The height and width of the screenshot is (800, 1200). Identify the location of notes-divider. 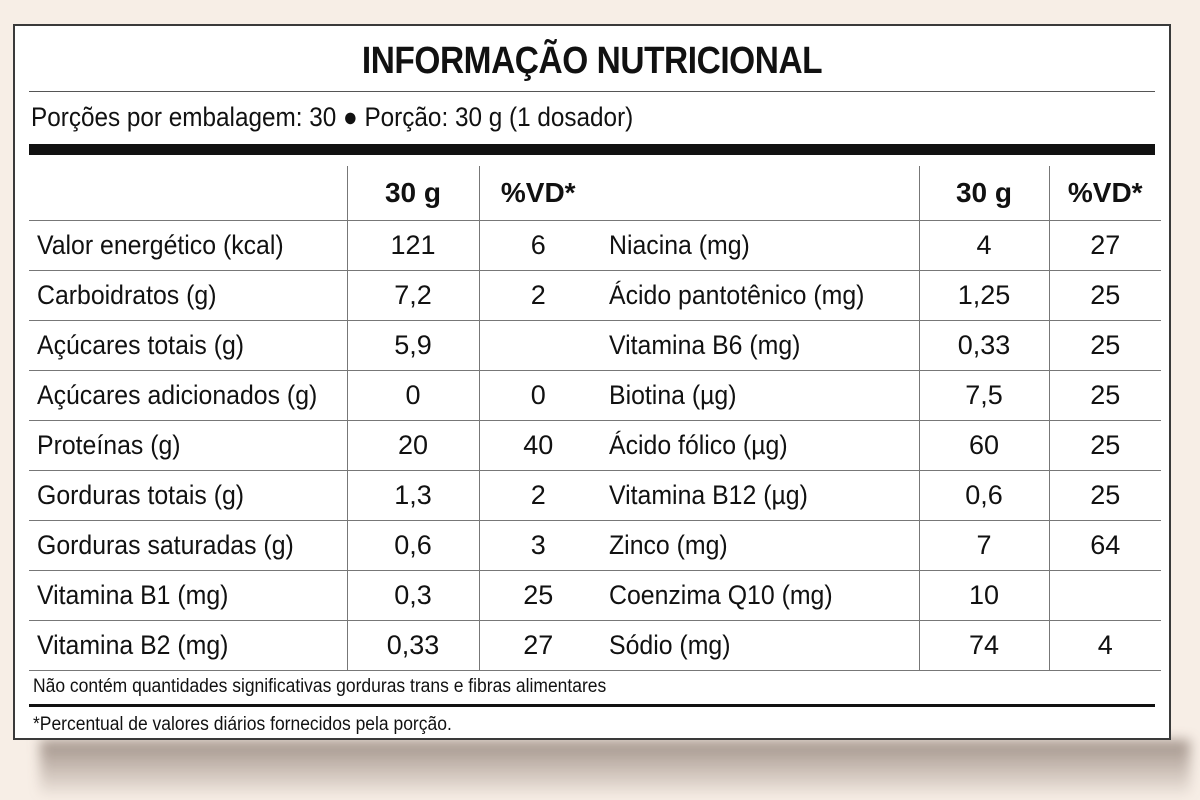
(592, 705).